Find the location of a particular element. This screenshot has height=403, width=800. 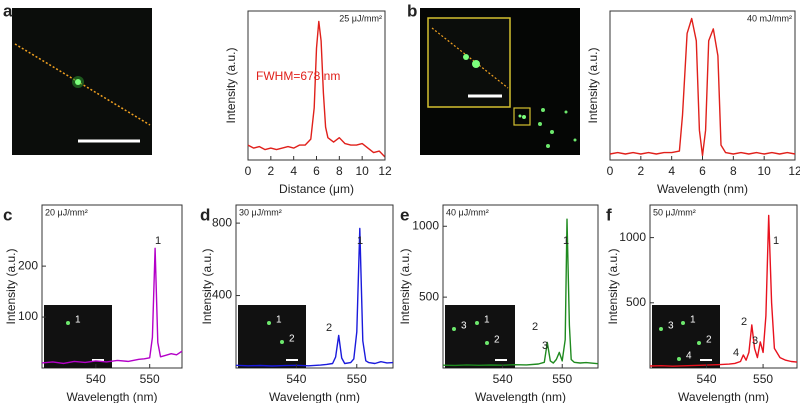

panel-label: c is located at coordinates (7, 214).